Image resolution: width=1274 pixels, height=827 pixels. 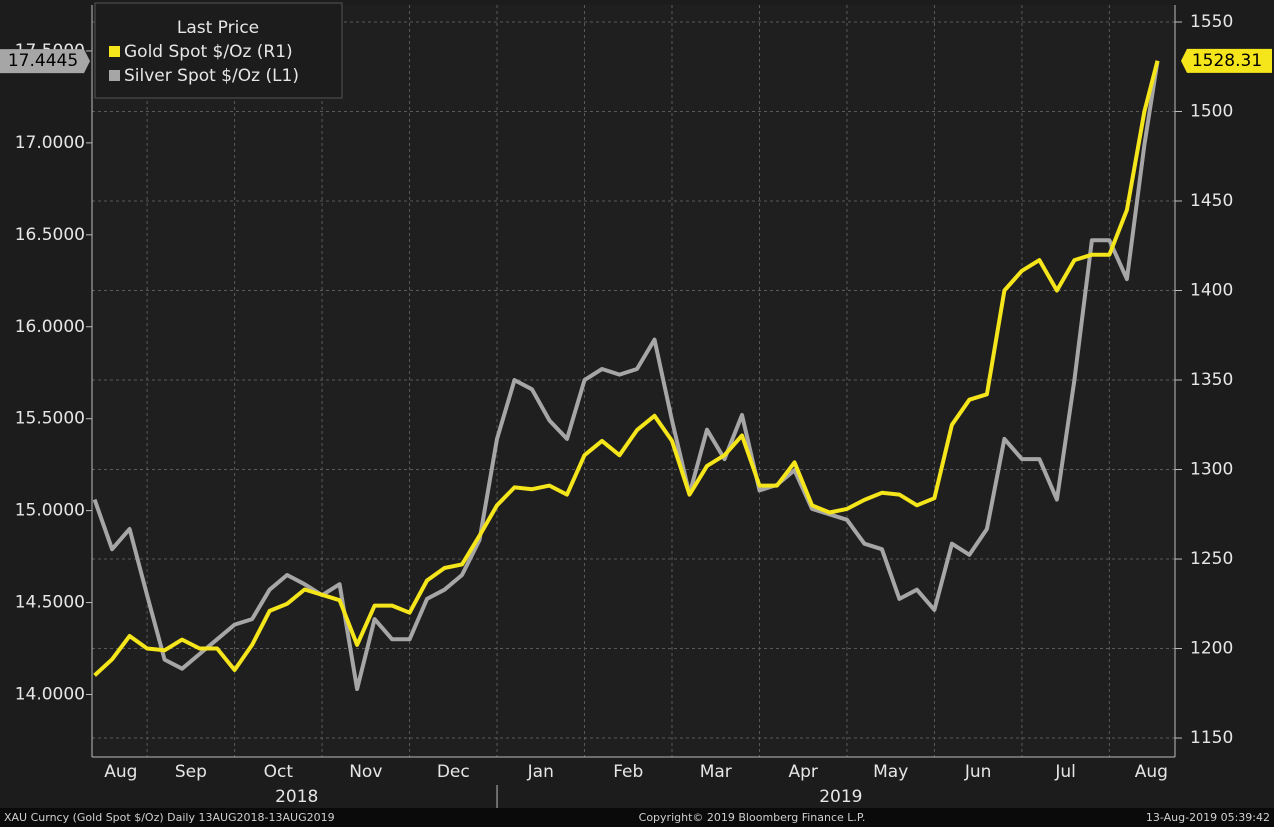 What do you see at coordinates (1211, 470) in the screenshot?
I see `y2-tick-label: 1300` at bounding box center [1211, 470].